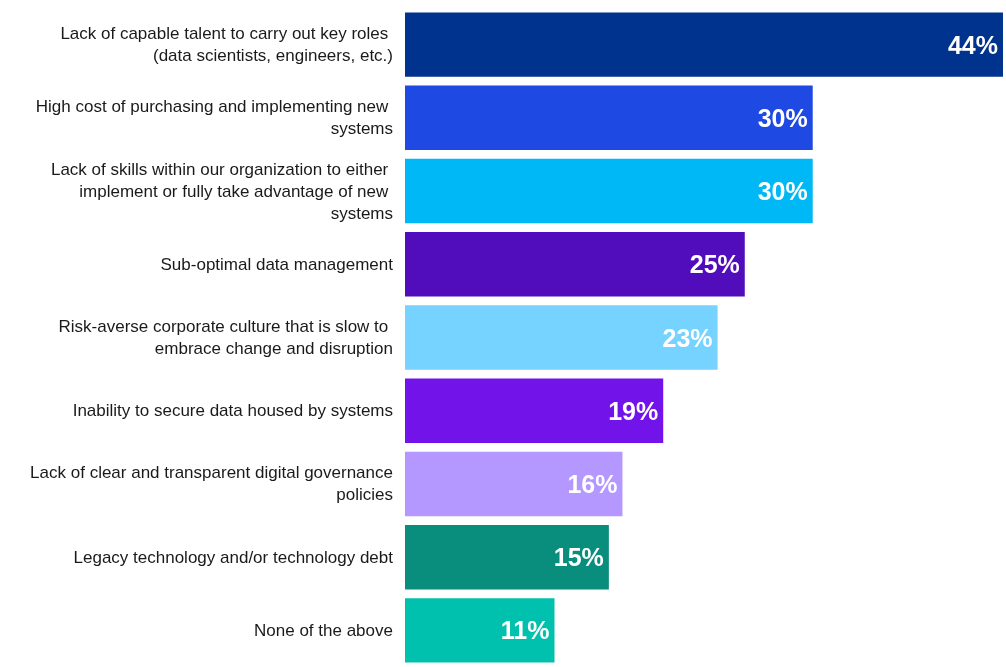 The height and width of the screenshot is (667, 1006). What do you see at coordinates (232, 411) in the screenshot?
I see `y-tick-label: Inability to secure data housed by systems` at bounding box center [232, 411].